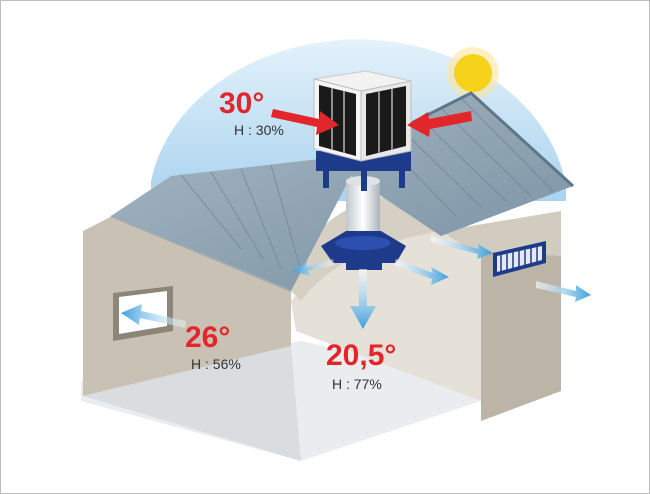  Describe the element at coordinates (242, 103) in the screenshot. I see `outside-temp: 30°` at that location.